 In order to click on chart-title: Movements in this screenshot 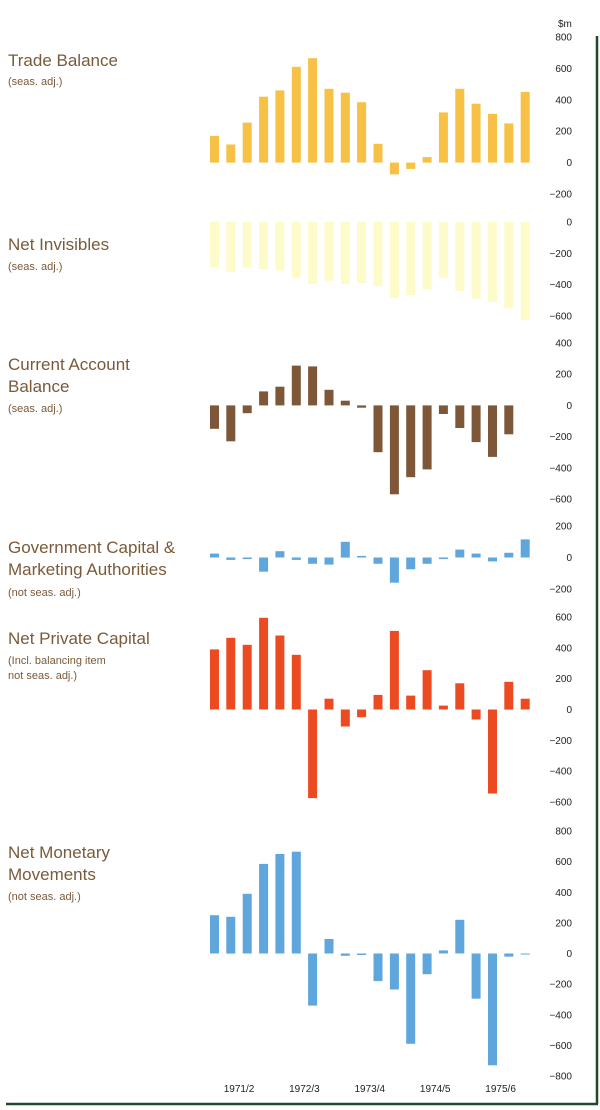, I will do `click(52, 874)`.